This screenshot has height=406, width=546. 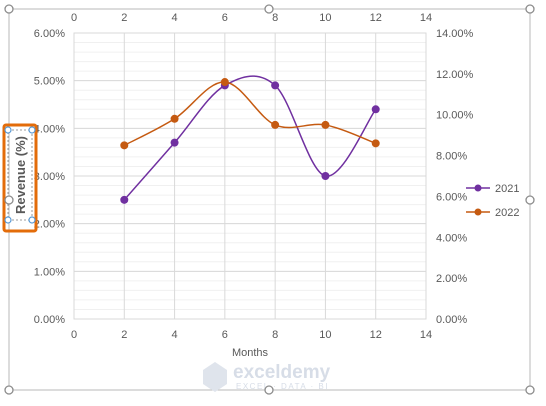 What do you see at coordinates (49, 177) in the screenshot?
I see `y-primary-tick-label: 3.00%` at bounding box center [49, 177].